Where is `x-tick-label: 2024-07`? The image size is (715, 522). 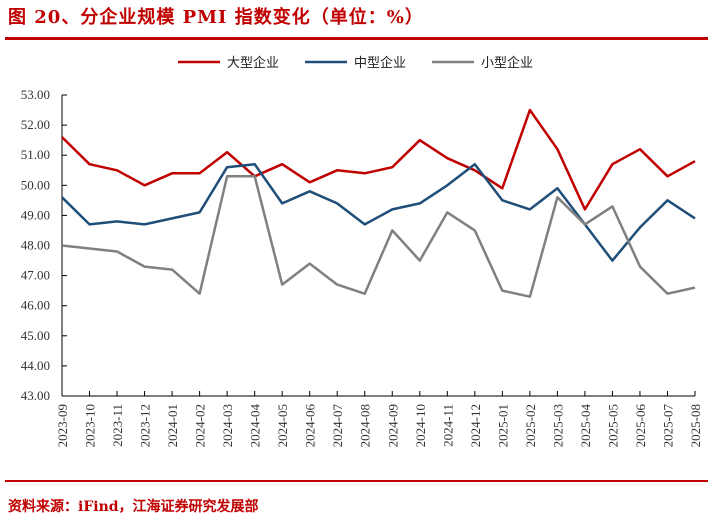
x-tick-label: 2024-07 is located at coordinates (337, 426).